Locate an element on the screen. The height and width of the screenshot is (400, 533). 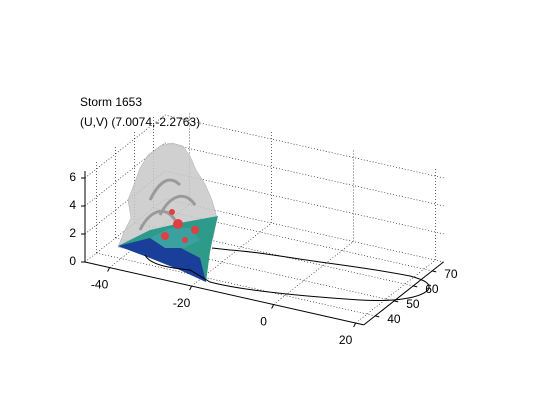
y-tick-label: 40 is located at coordinates (394, 319).